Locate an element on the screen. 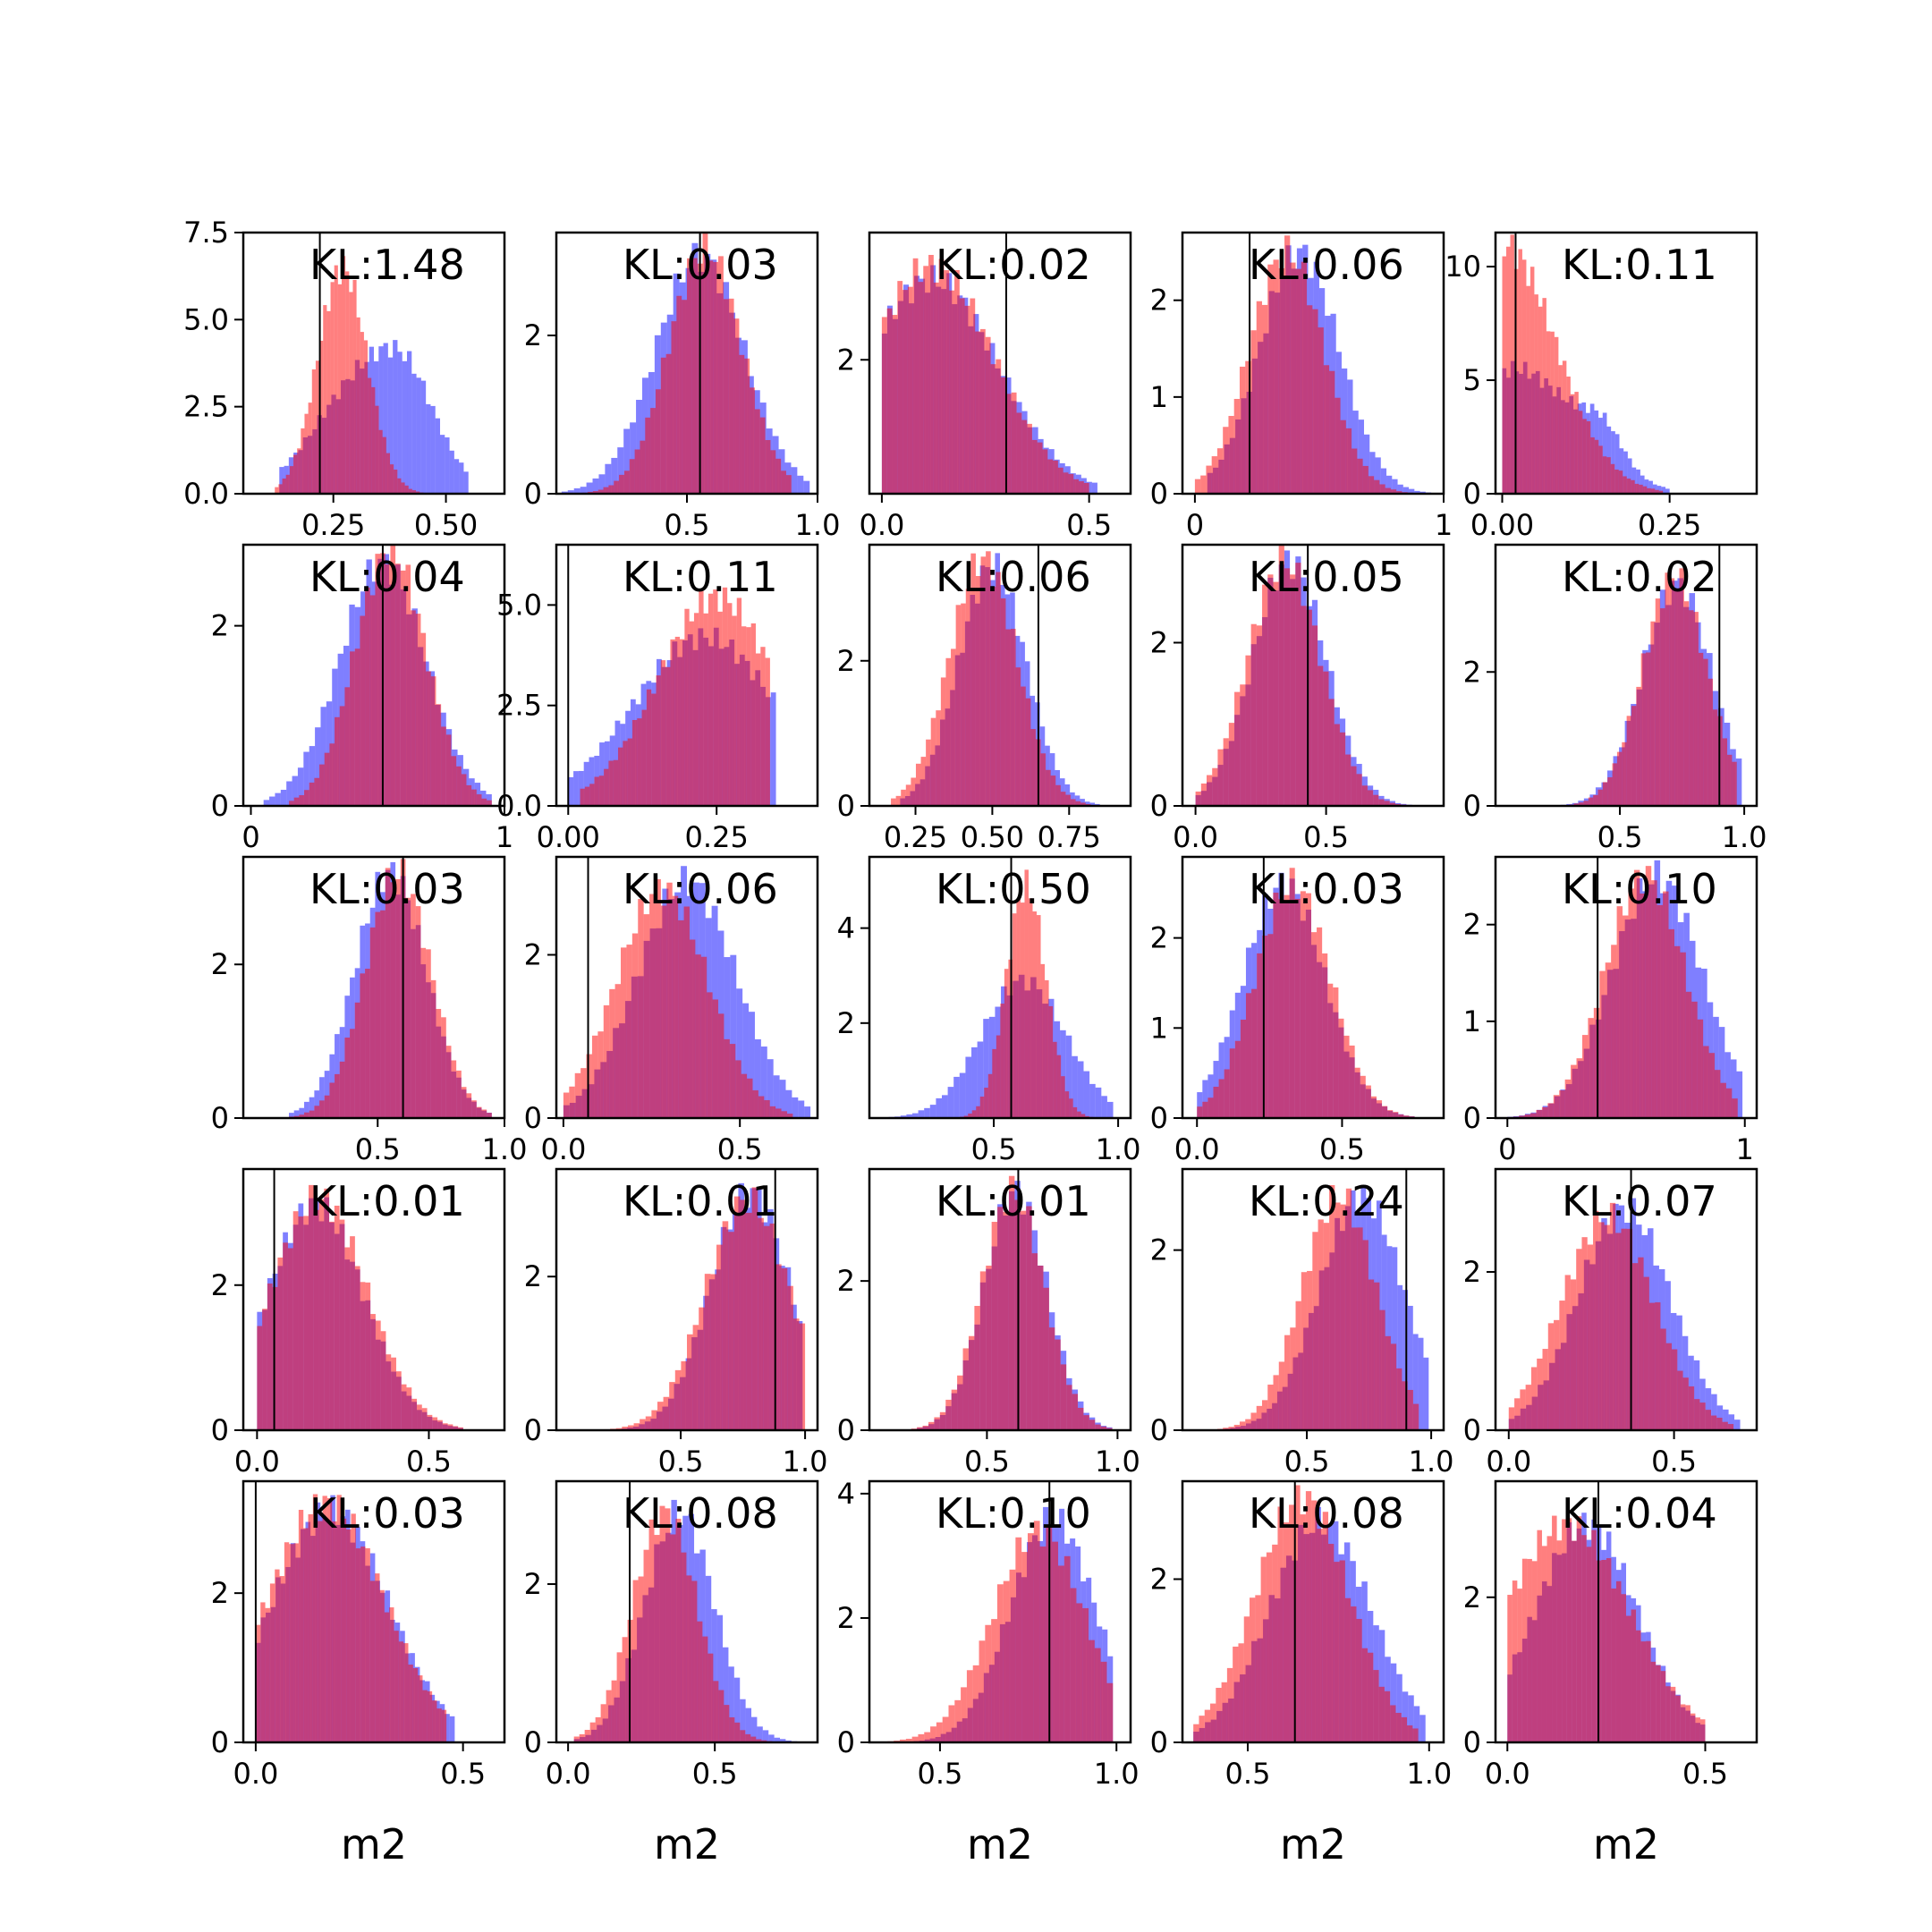 This screenshot has height=1932, width=1932. red-histogram is located at coordinates (687, 363).